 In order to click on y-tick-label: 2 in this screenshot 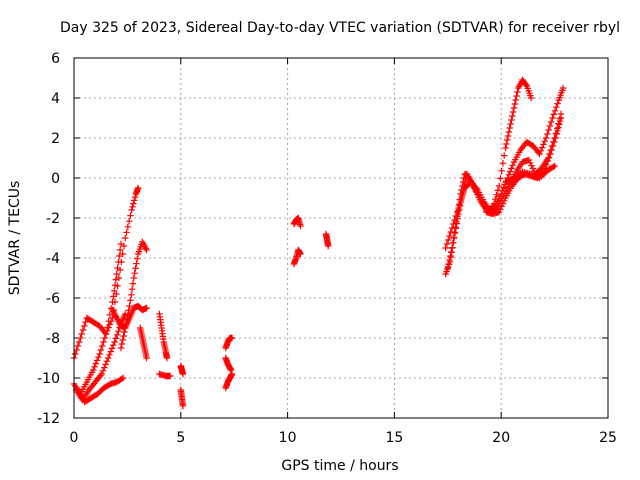, I will do `click(55, 139)`.